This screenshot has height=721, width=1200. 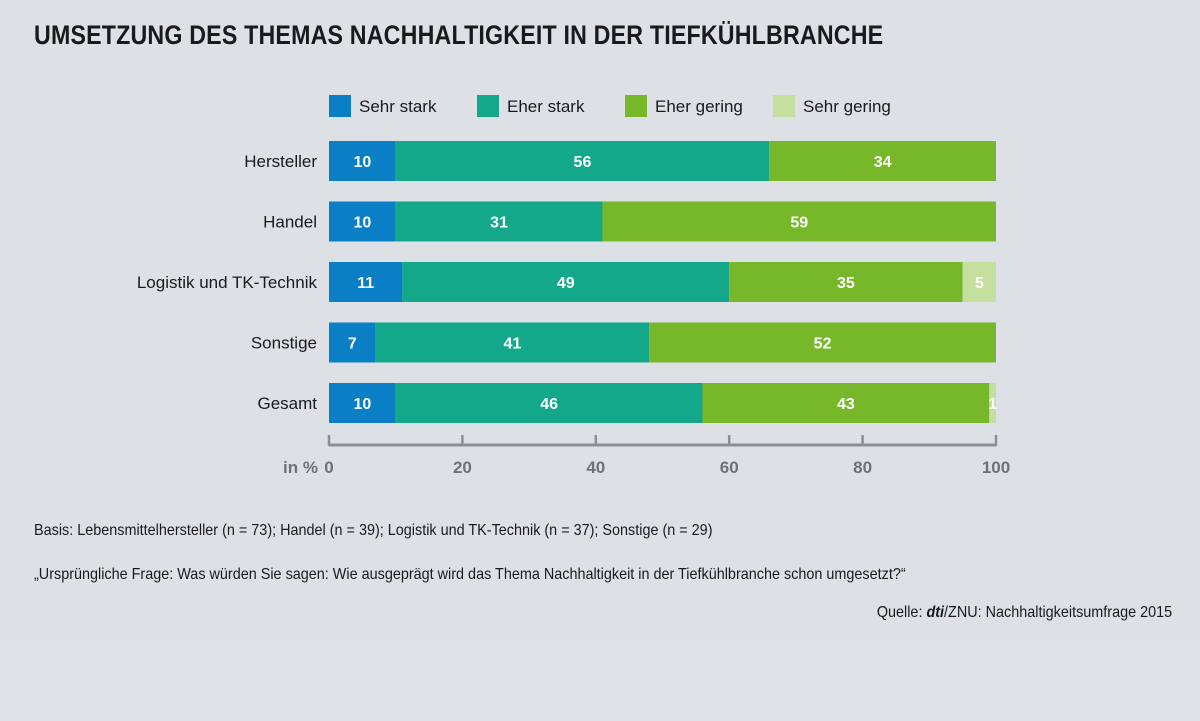 What do you see at coordinates (398, 106) in the screenshot?
I see `legend-label: Sehr stark` at bounding box center [398, 106].